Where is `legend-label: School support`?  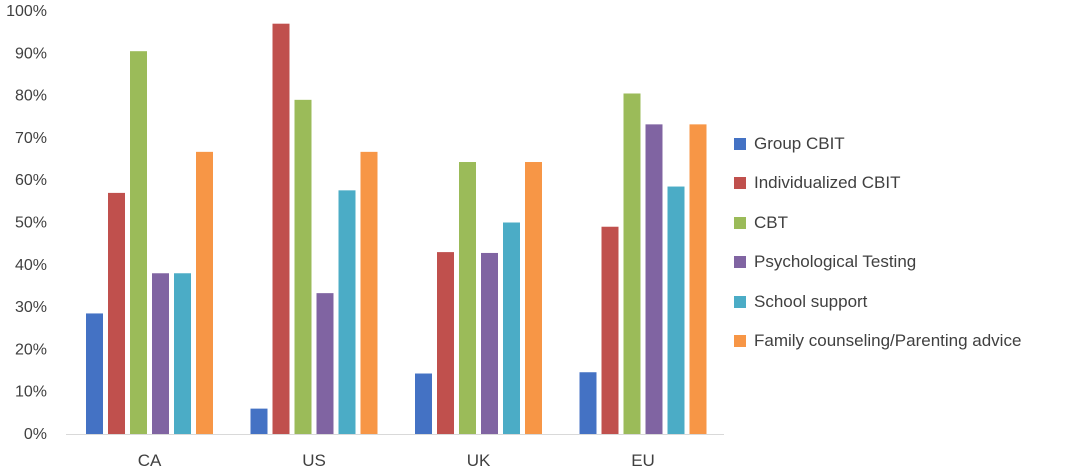
legend-label: School support is located at coordinates (811, 301).